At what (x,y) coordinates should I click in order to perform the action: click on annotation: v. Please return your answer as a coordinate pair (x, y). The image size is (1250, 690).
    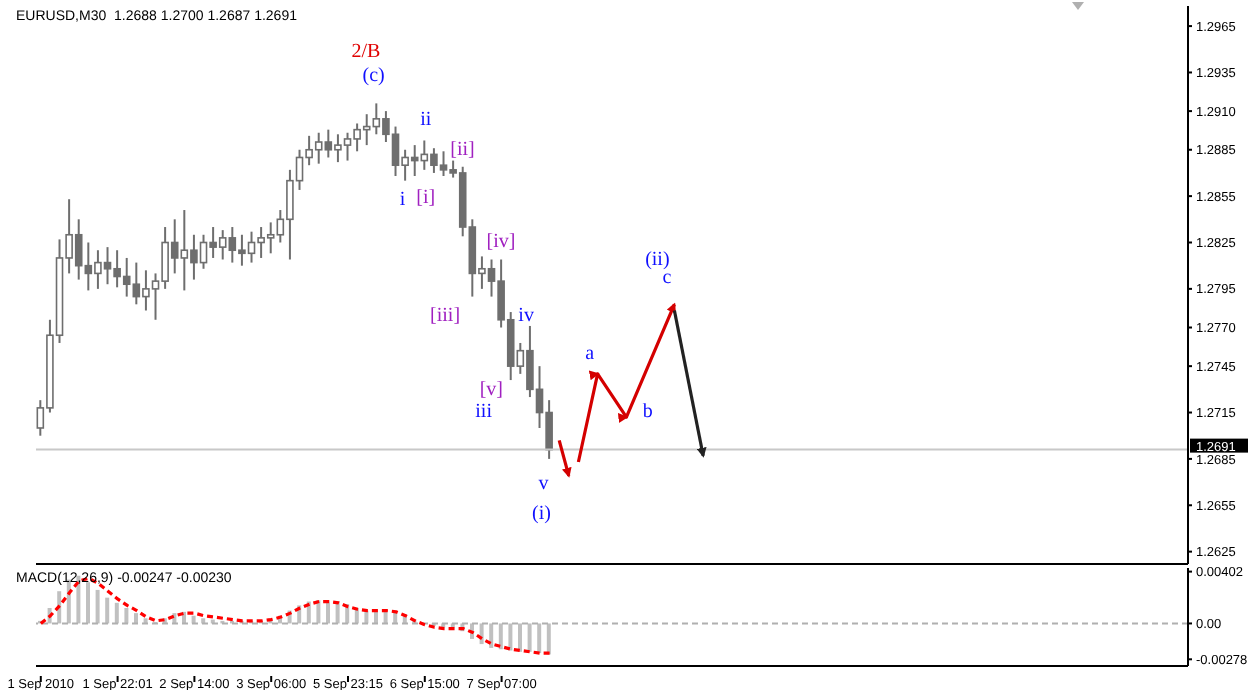
    Looking at the image, I should click on (543, 484).